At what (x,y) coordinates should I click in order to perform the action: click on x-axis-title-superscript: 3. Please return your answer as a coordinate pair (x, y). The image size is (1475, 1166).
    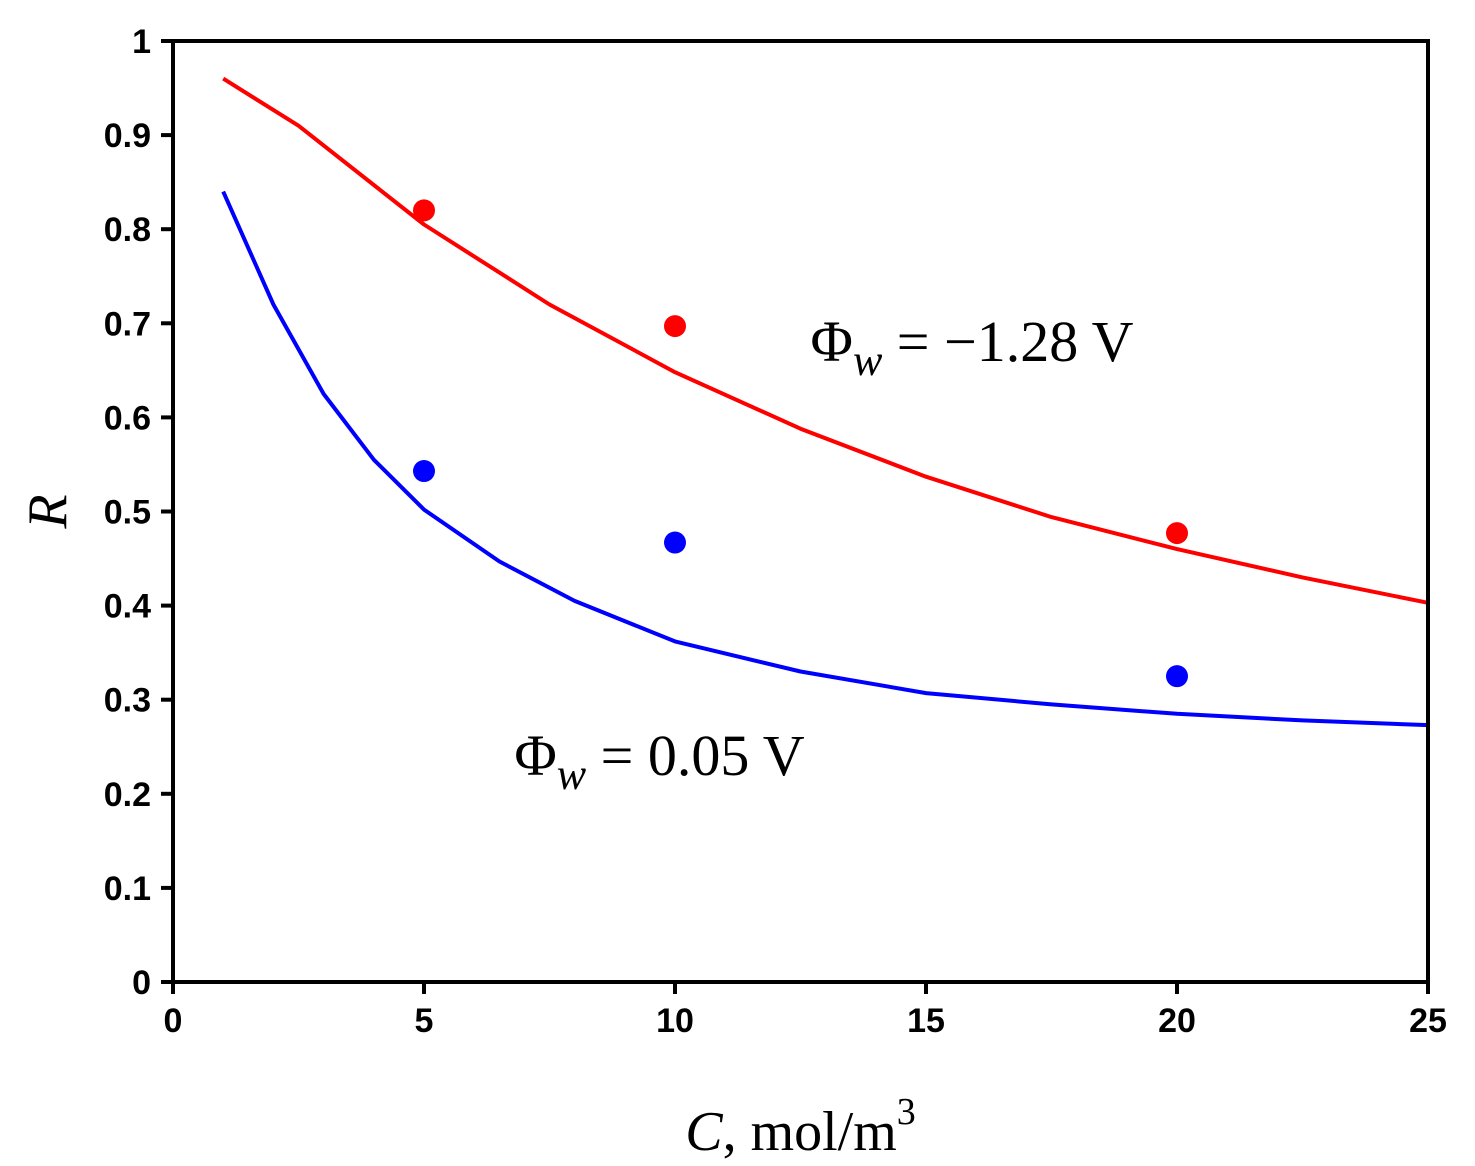
    Looking at the image, I should click on (906, 1112).